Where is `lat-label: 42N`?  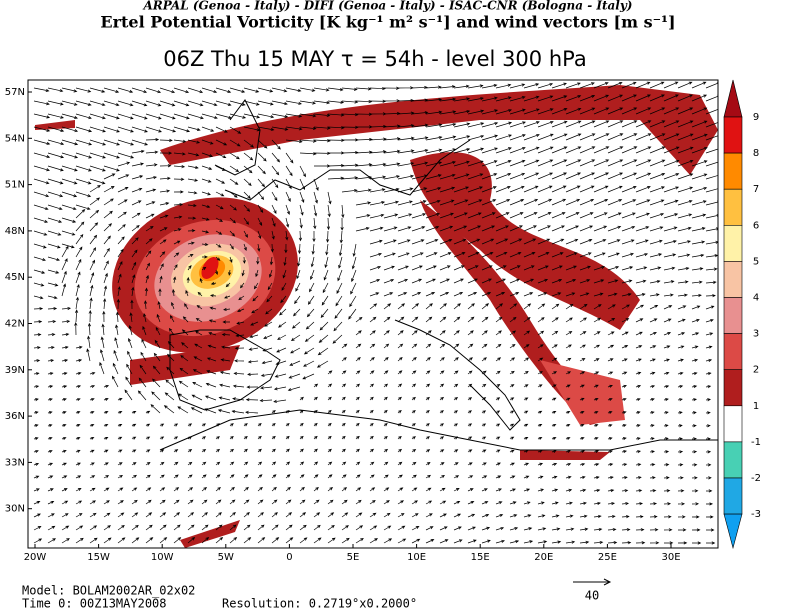
lat-label: 42N is located at coordinates (15, 324).